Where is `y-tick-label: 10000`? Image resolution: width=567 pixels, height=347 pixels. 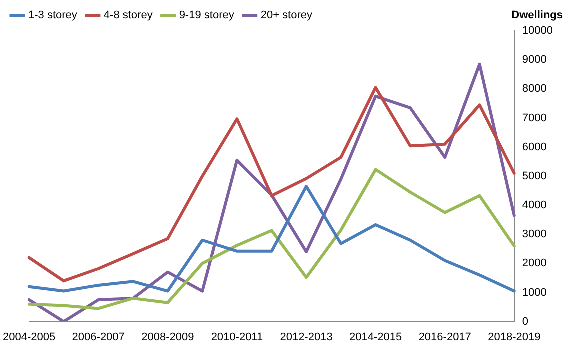 y-tick-label: 10000 is located at coordinates (538, 31).